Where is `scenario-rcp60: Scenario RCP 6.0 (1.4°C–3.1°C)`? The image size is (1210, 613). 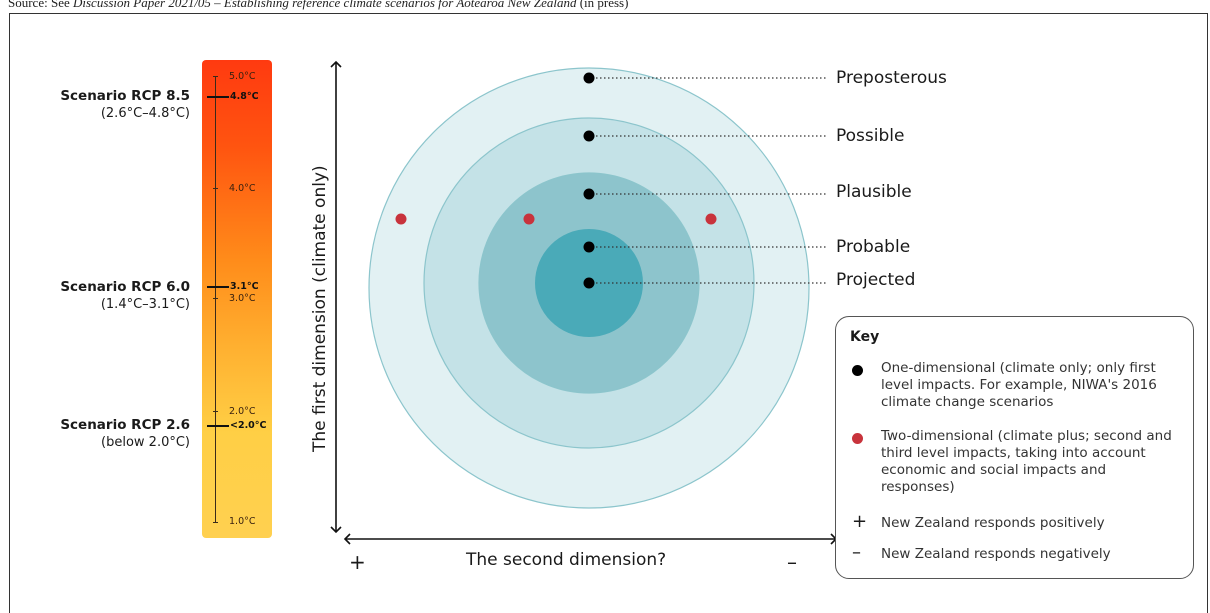 scenario-rcp60: Scenario RCP 6.0 (1.4°C–3.1°C) is located at coordinates (125, 296).